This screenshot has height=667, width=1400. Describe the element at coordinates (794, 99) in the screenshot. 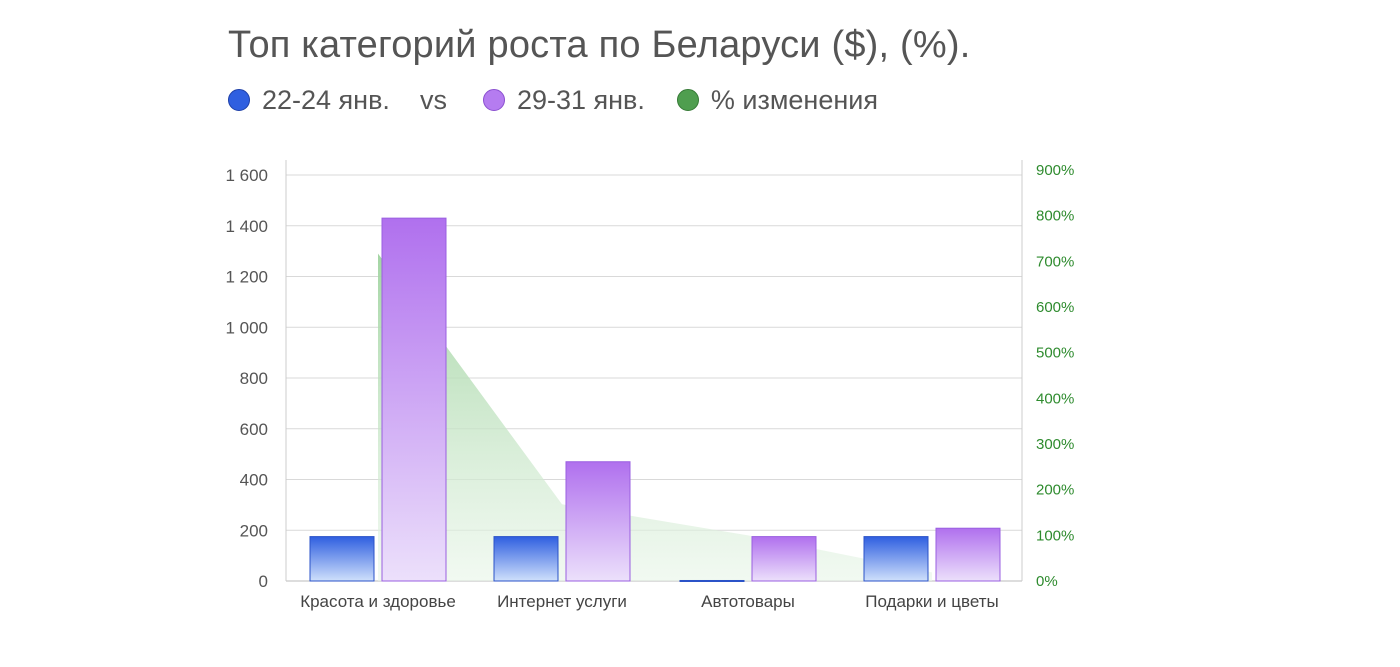

I see `legend-label-series3: % изменения` at that location.